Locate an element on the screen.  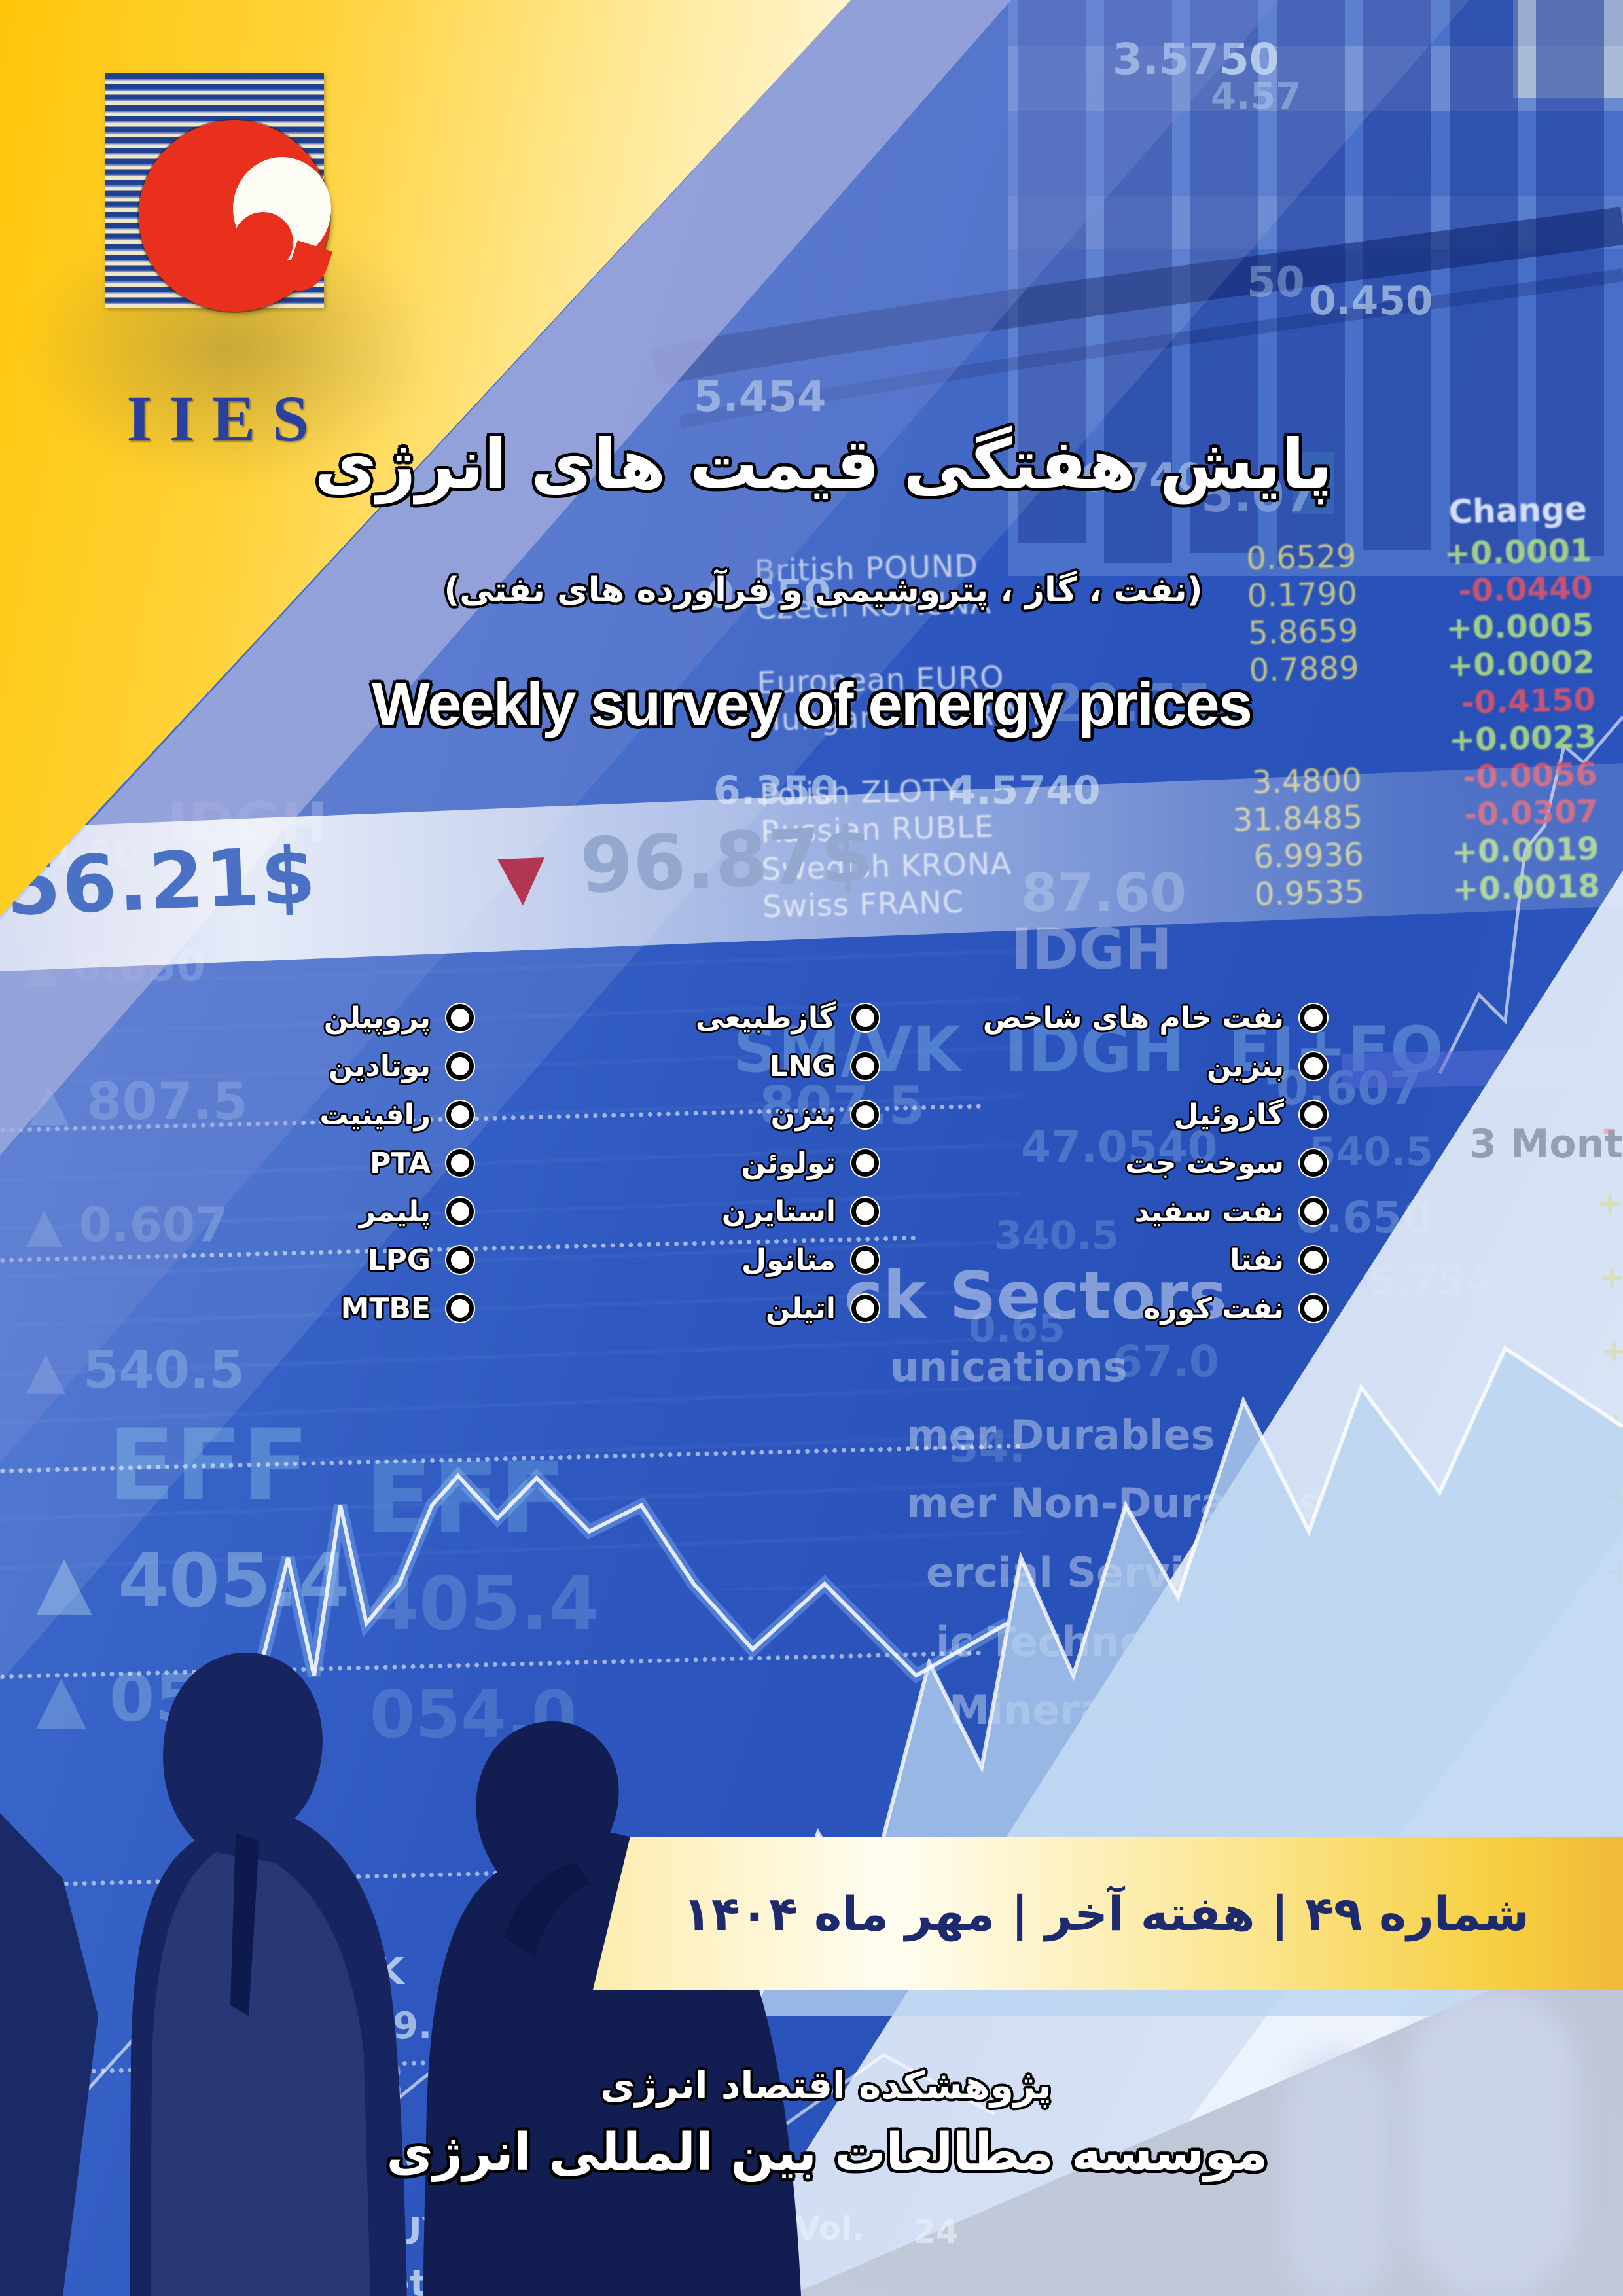
list-item-label: بوتادین is located at coordinates (380, 1066).